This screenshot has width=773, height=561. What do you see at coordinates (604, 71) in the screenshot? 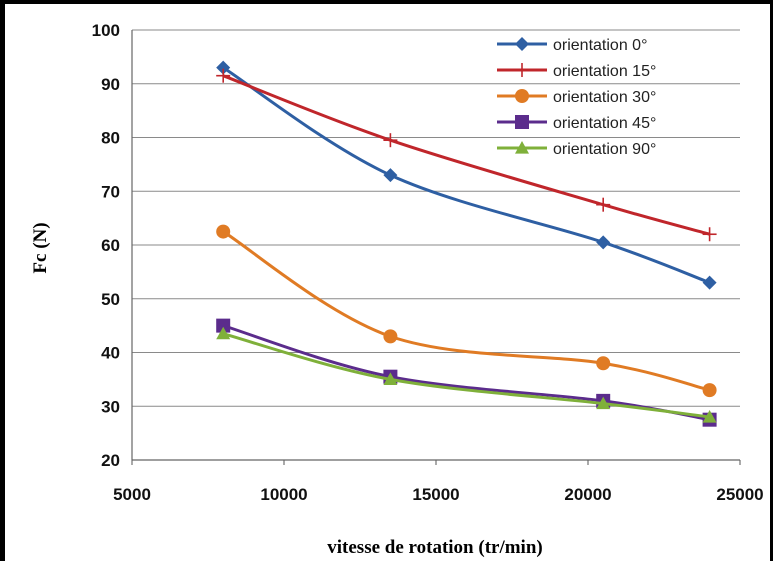
I see `legend-label: orientation 15°` at bounding box center [604, 71].